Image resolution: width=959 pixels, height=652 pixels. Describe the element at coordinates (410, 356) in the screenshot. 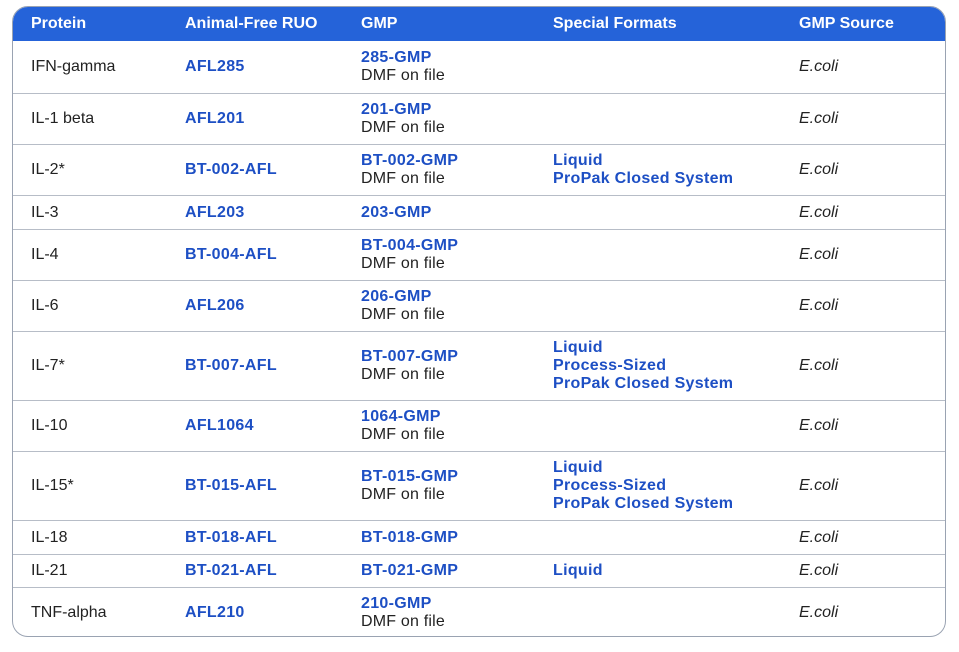

I see `gmp-link: BT-007-GMP` at that location.